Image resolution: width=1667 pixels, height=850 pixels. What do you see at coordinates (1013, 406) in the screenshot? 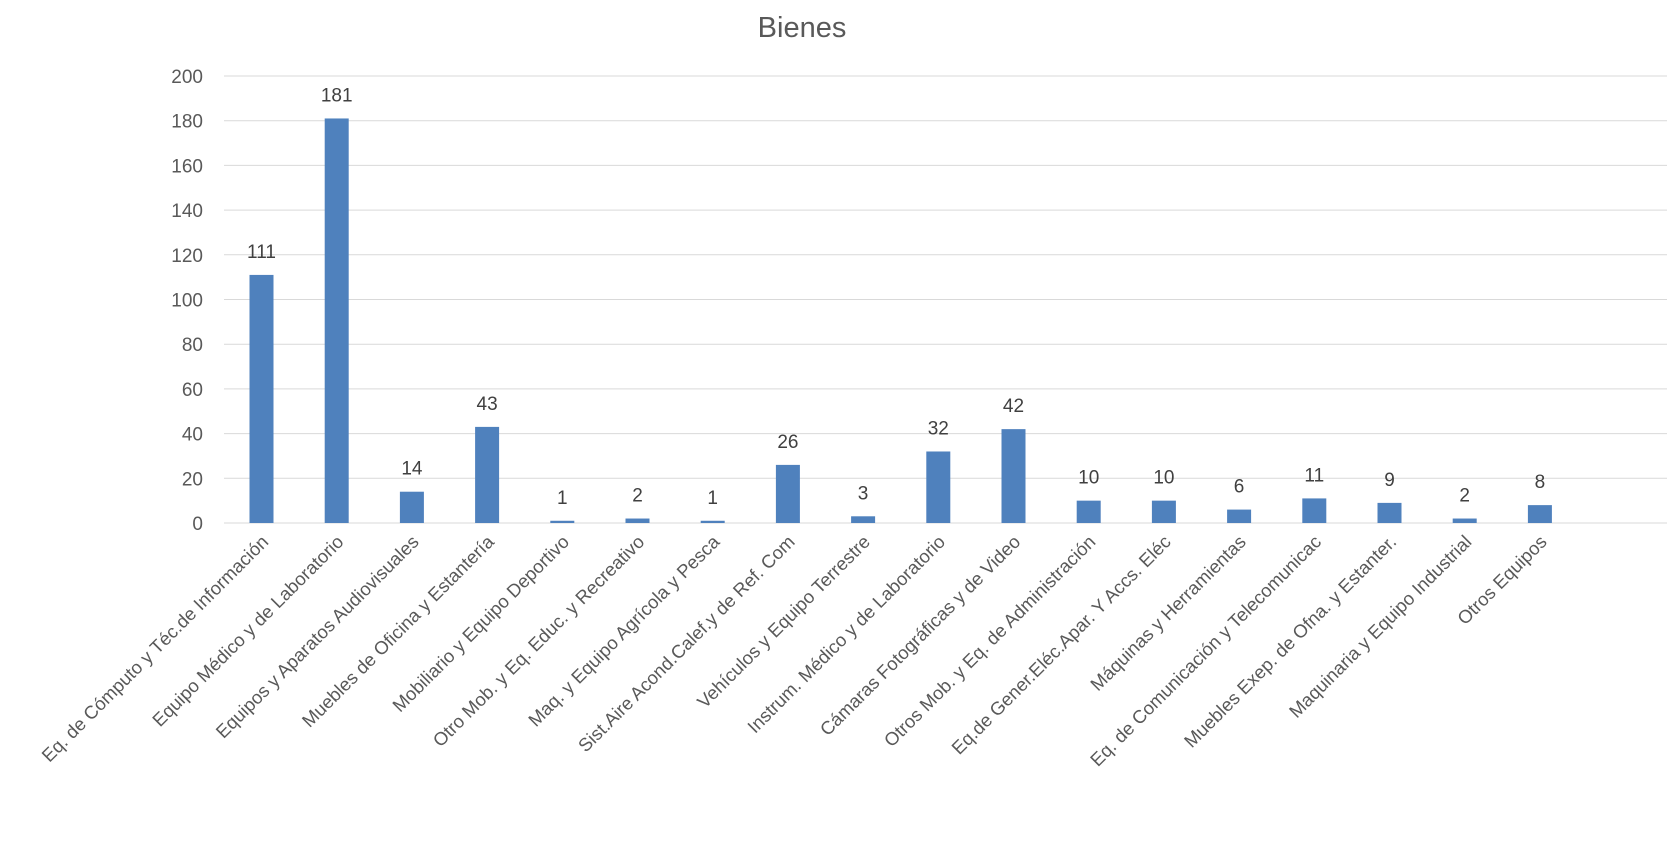
I see `data-label: 42` at bounding box center [1013, 406].